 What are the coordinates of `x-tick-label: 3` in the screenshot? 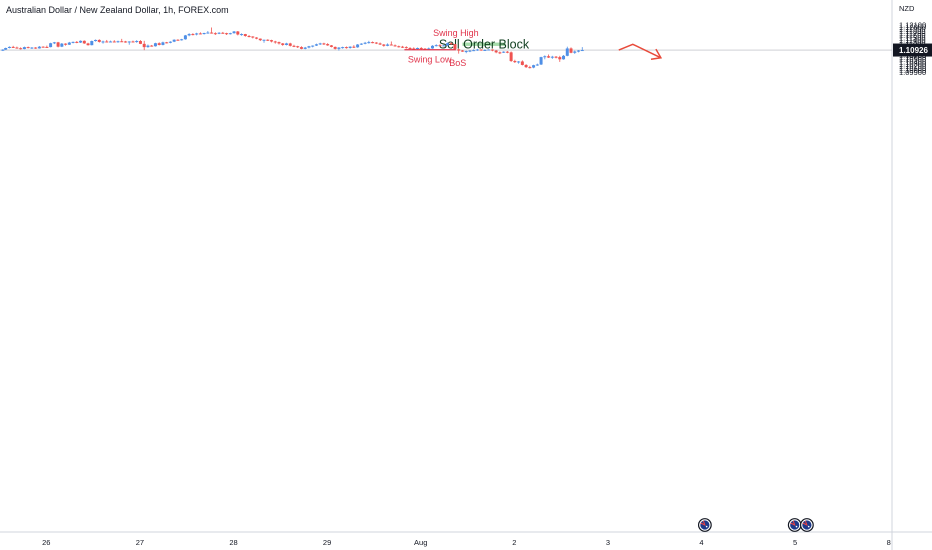 It's located at (608, 542).